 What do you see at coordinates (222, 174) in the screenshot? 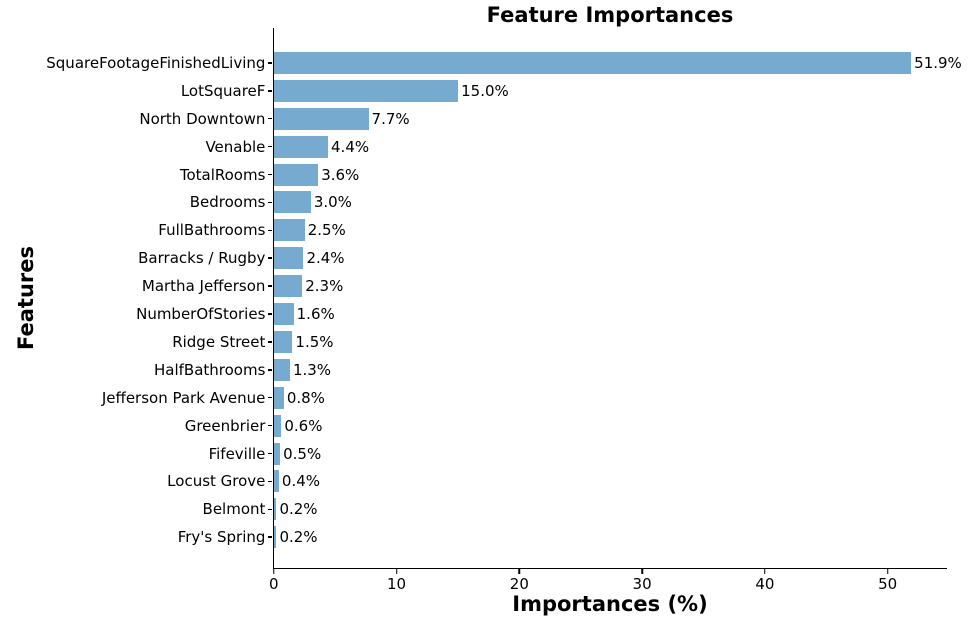
I see `category-label: TotalRooms` at bounding box center [222, 174].